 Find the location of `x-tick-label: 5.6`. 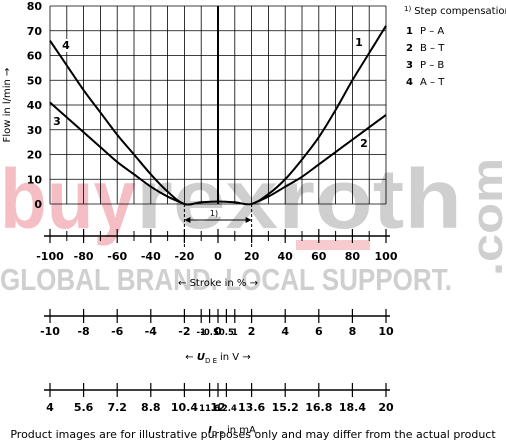

x-tick-label: 5.6 is located at coordinates (84, 407).